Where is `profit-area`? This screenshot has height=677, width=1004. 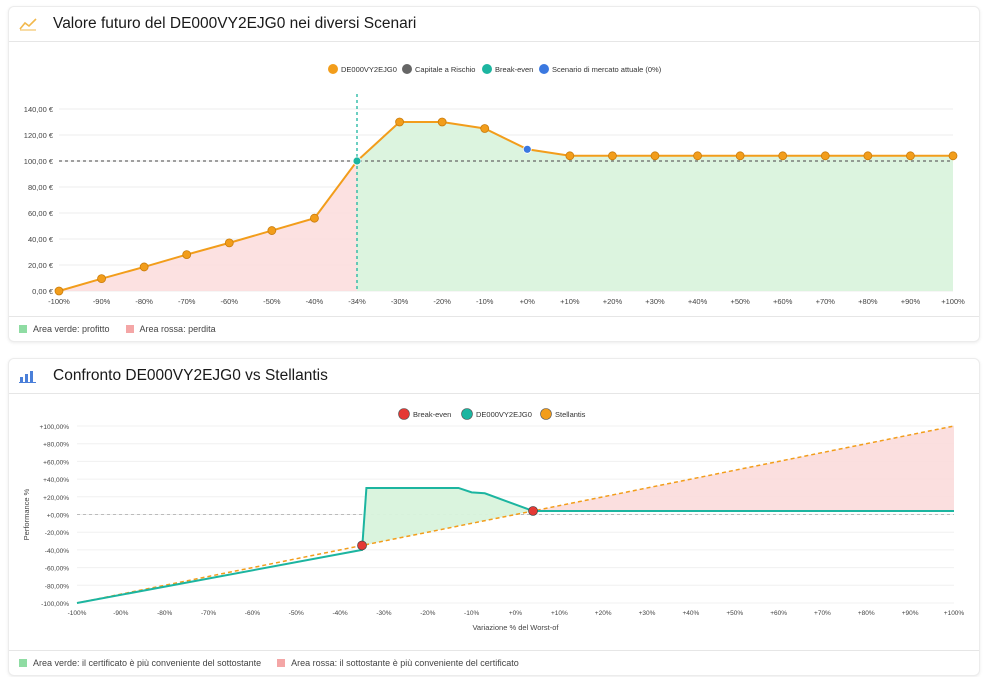
profit-area is located at coordinates (655, 206).